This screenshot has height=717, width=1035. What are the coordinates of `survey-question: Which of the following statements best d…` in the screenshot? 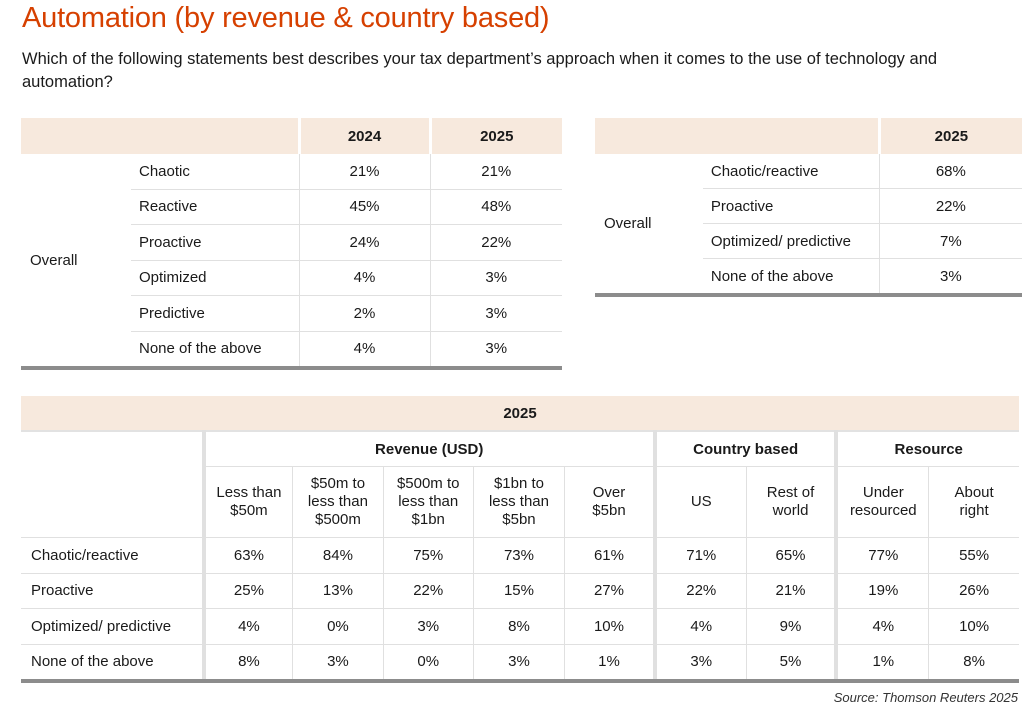 It's located at (480, 70).